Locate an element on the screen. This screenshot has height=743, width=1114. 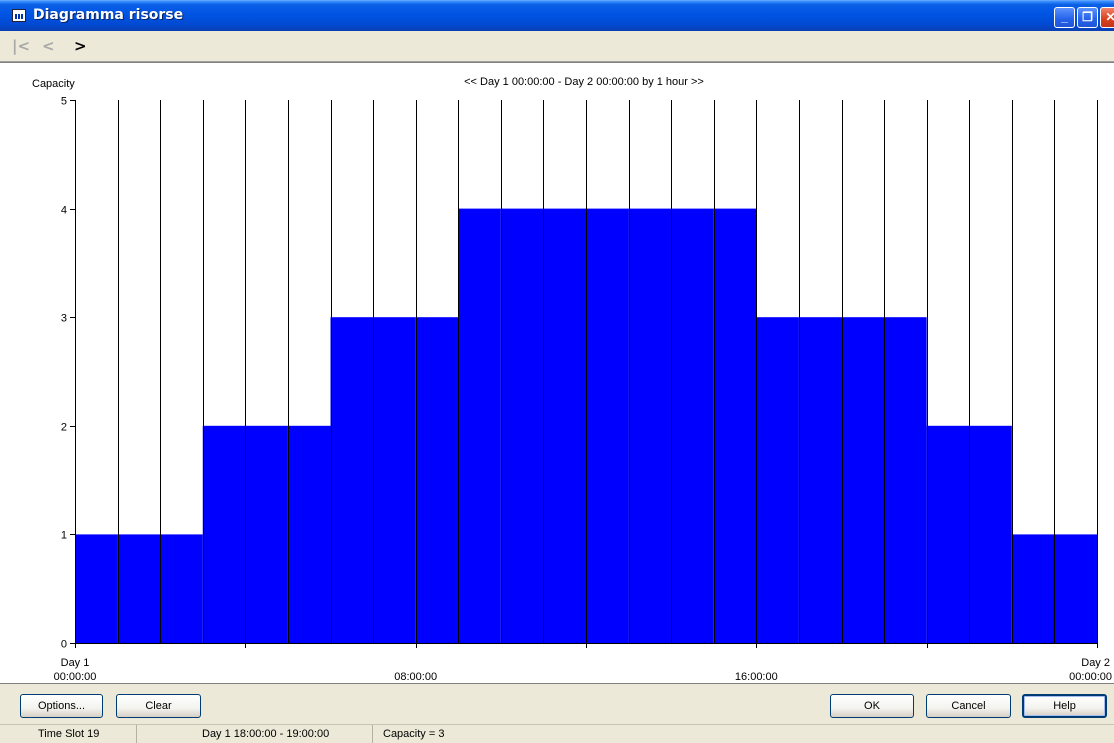
y-axis-label: Capacity is located at coordinates (53, 84).